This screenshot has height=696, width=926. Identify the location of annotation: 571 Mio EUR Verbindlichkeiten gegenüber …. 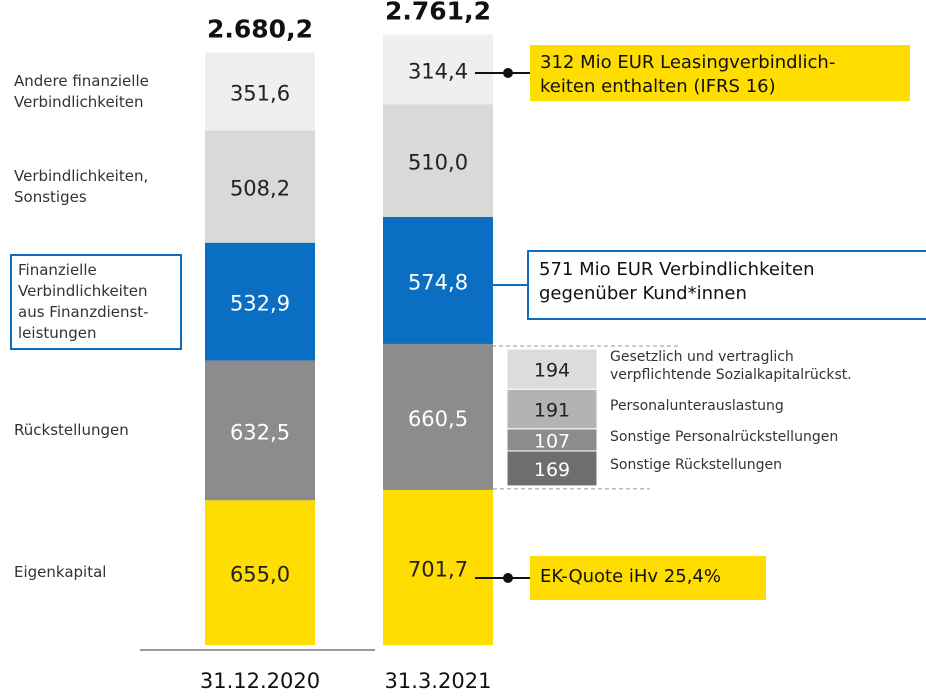
(726, 285).